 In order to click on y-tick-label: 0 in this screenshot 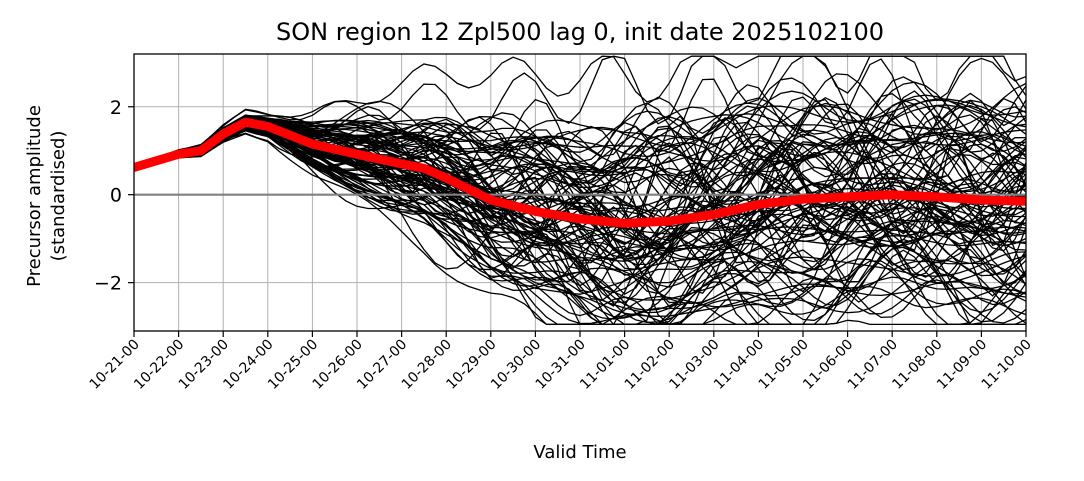, I will do `click(116, 196)`.